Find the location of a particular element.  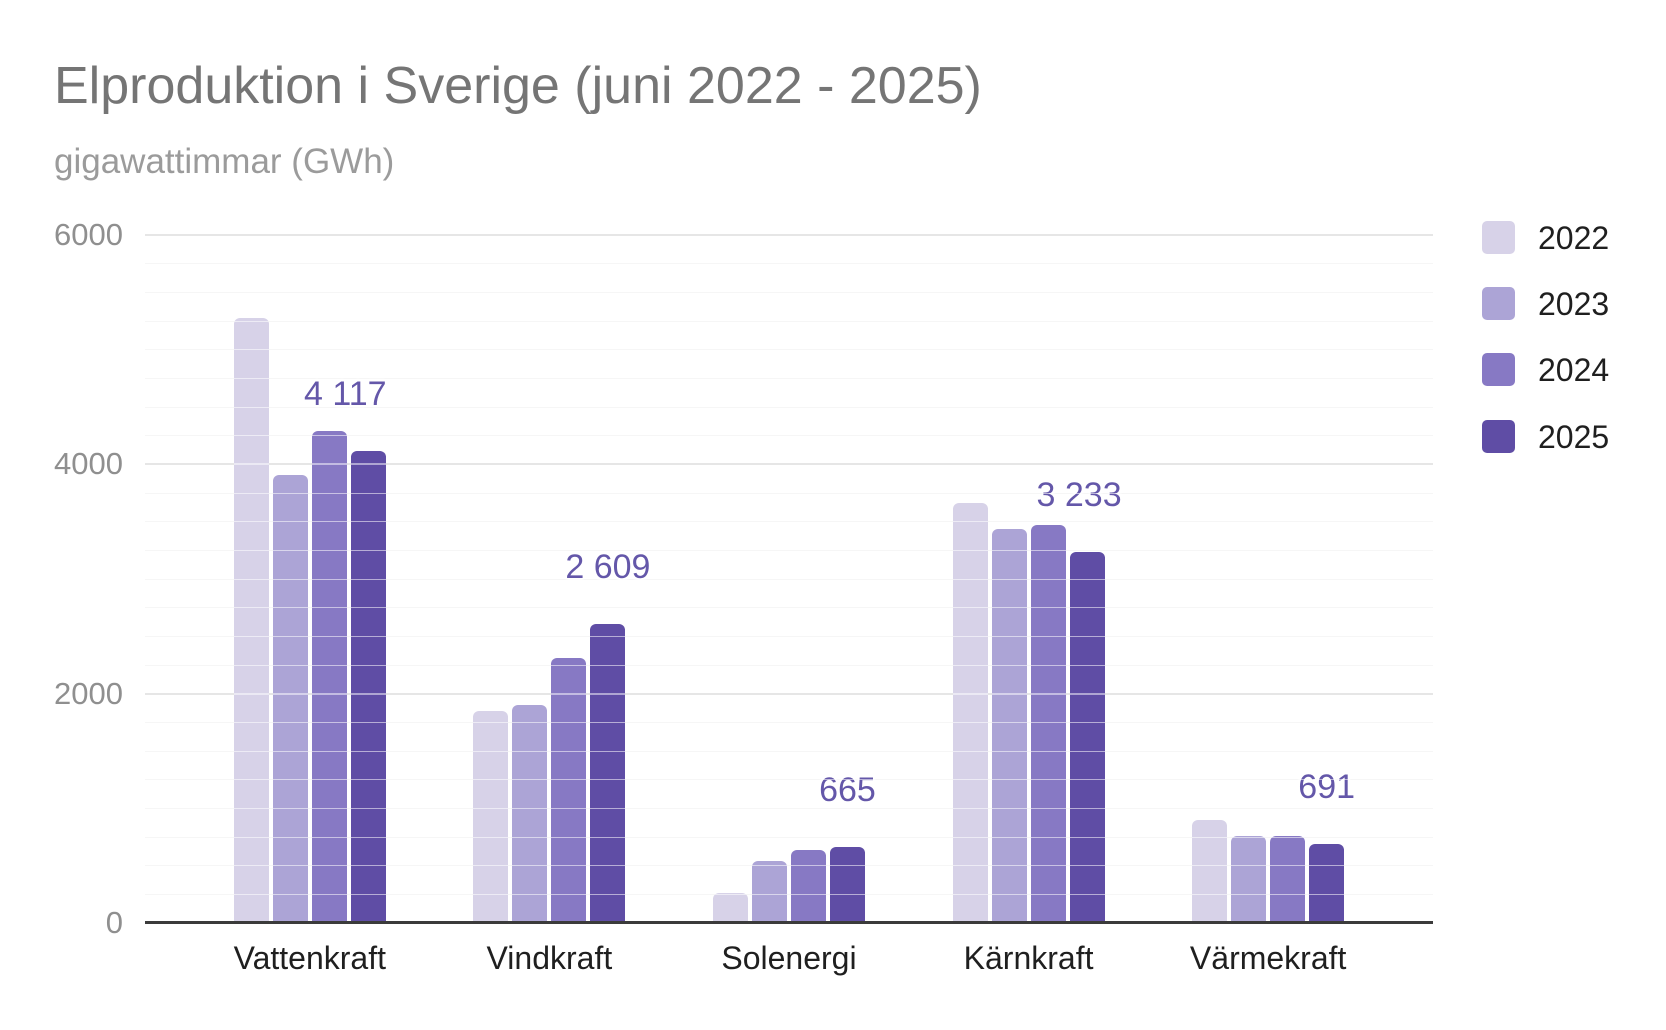

bar-group-vattenkraft: 4 117 is located at coordinates (310, 579).